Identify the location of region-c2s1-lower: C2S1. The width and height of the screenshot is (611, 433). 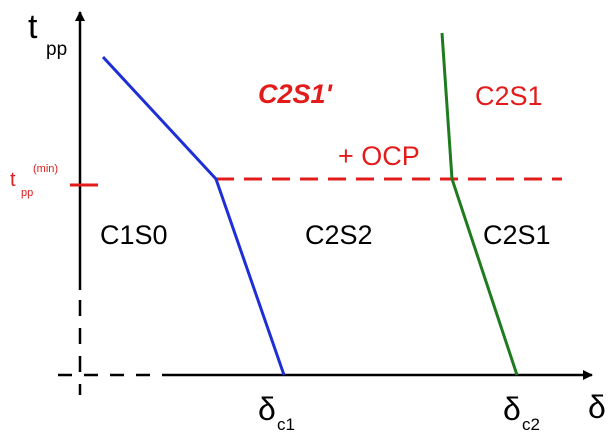
(517, 235).